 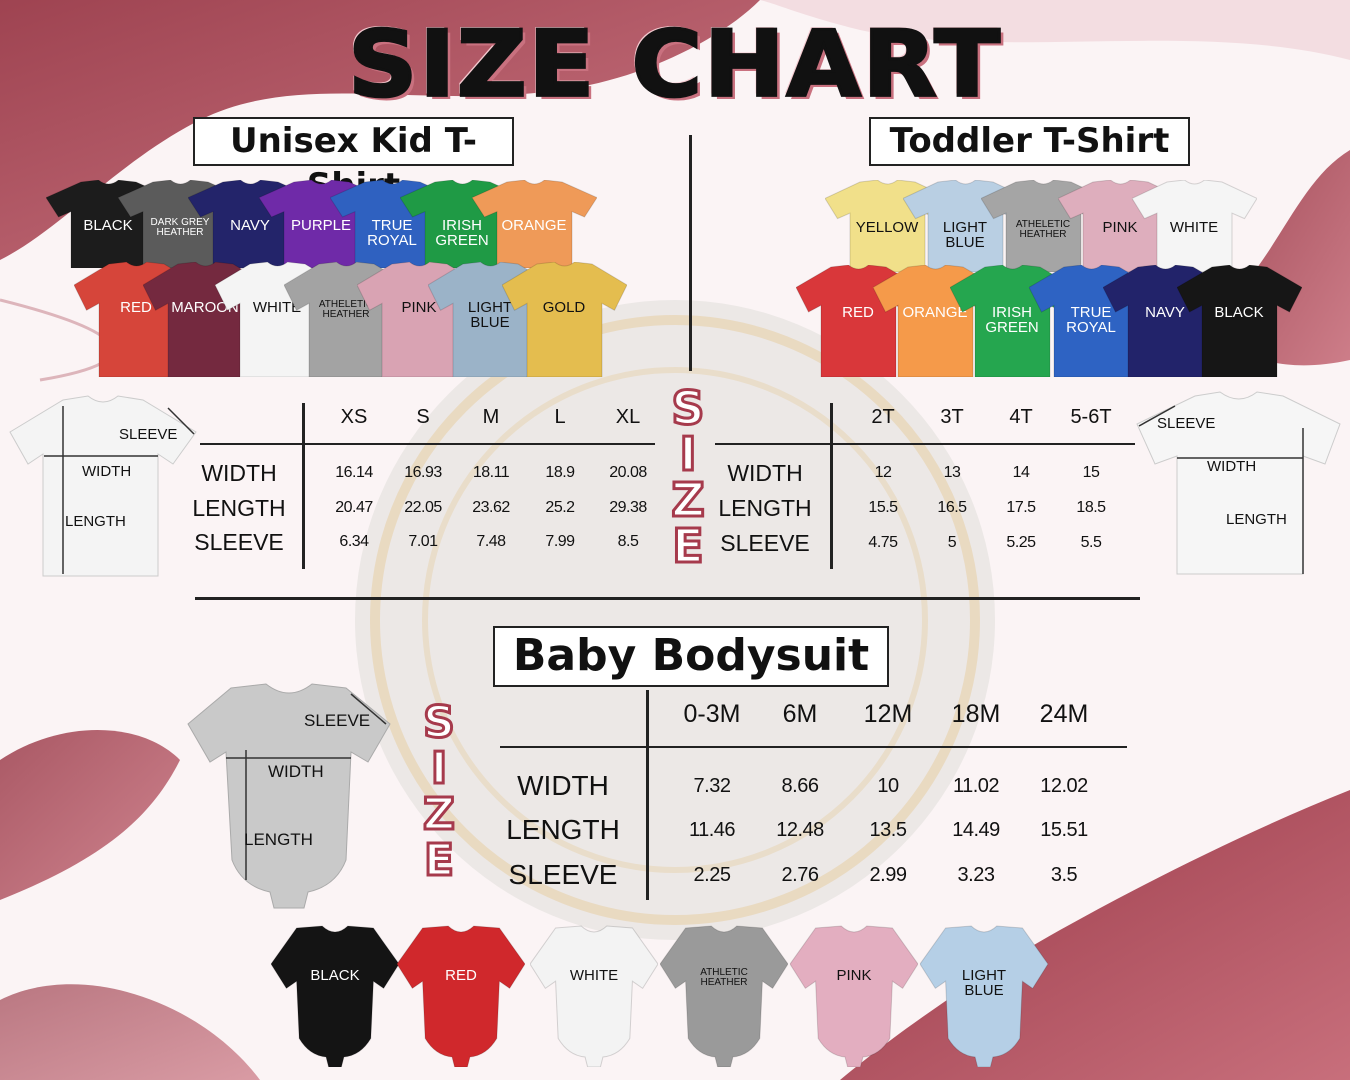 I want to click on table-cell: 2.99, so click(x=888, y=875).